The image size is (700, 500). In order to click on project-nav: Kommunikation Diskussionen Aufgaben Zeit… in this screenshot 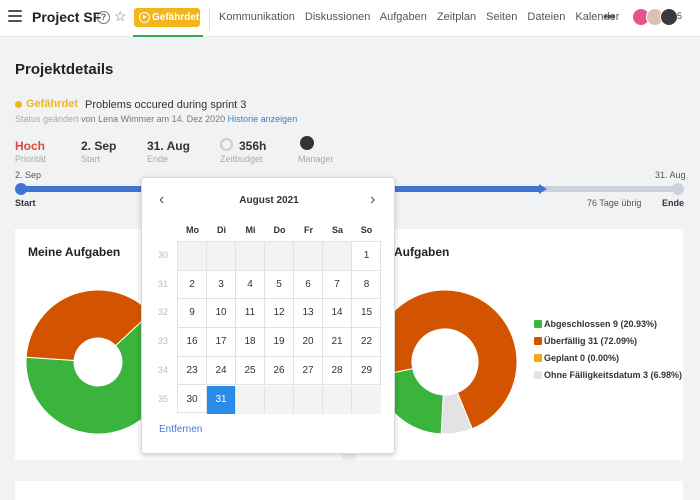, I will do `click(422, 17)`.